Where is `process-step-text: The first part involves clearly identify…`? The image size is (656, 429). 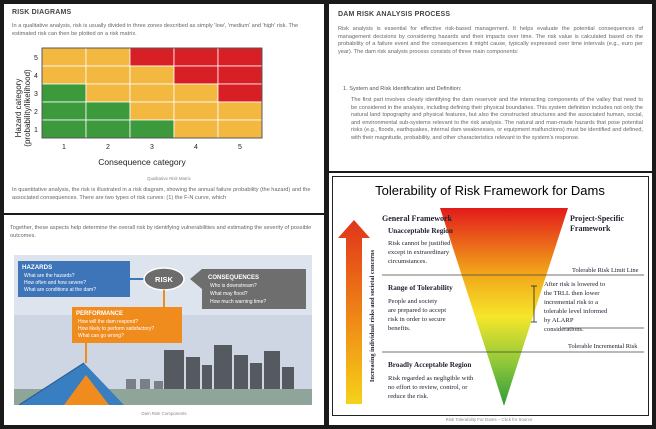
process-step-text: The first part involves clearly identify… is located at coordinates (497, 119).